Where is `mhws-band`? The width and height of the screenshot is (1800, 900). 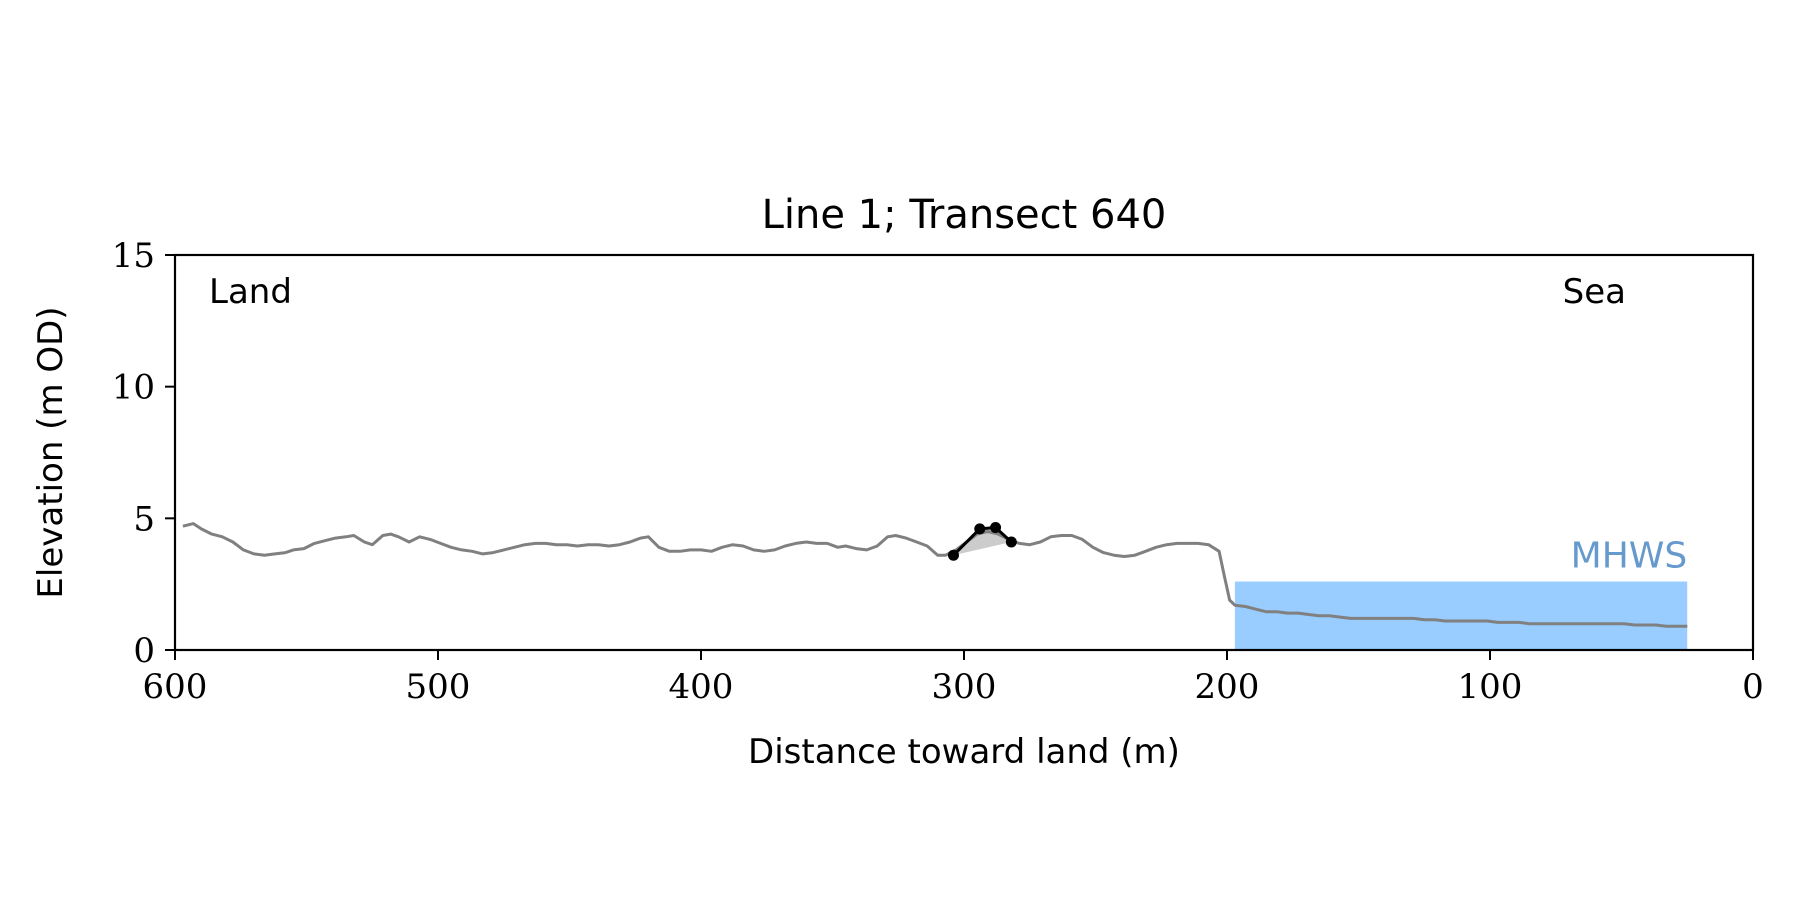 mhws-band is located at coordinates (1461, 615).